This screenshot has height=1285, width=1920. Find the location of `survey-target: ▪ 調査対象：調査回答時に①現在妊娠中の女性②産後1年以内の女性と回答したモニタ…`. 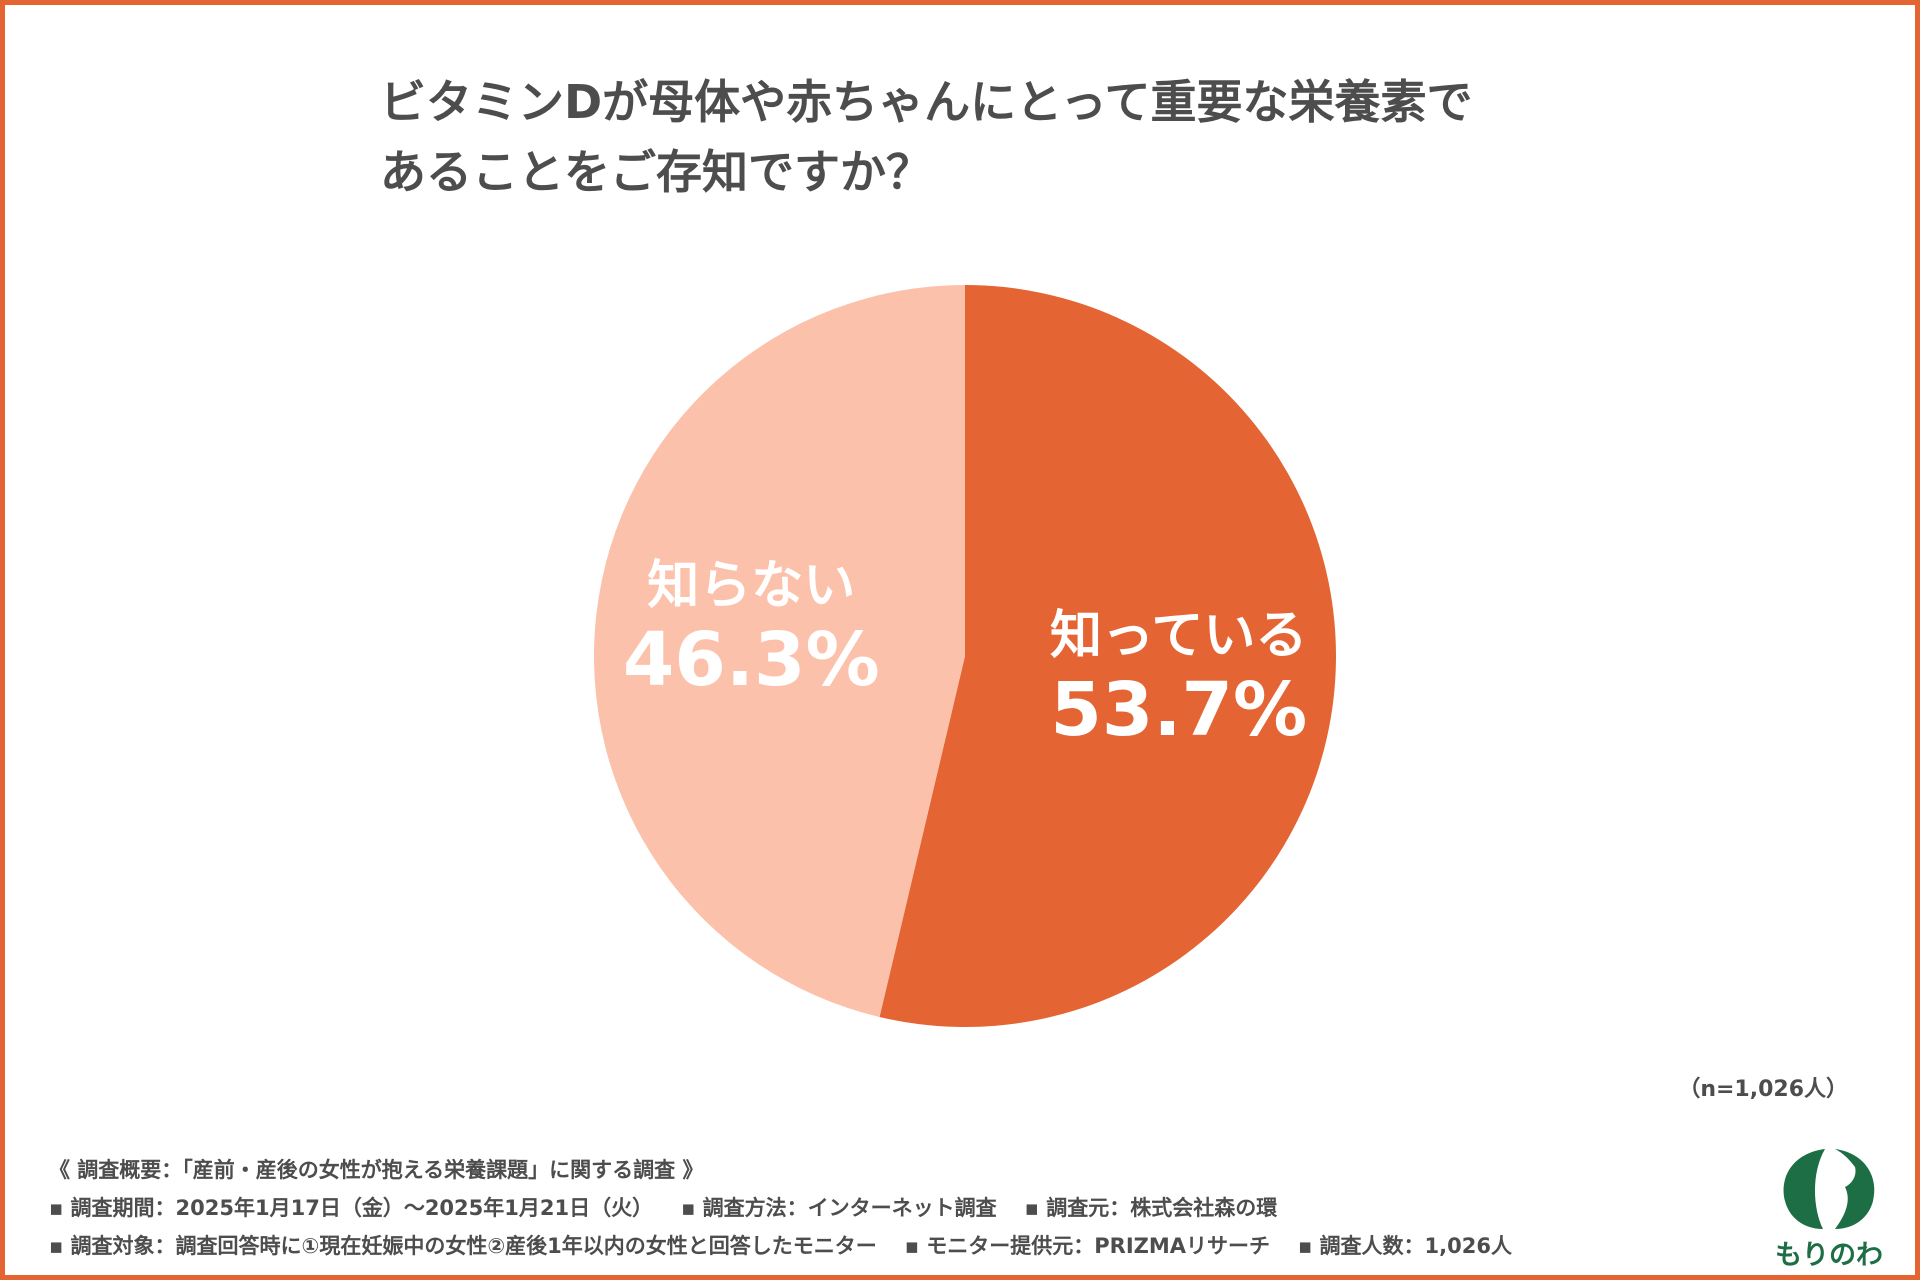

survey-target: ▪ 調査対象：調査回答時に①現在妊娠中の女性②産後1年以内の女性と回答したモニタ… is located at coordinates (463, 1246).